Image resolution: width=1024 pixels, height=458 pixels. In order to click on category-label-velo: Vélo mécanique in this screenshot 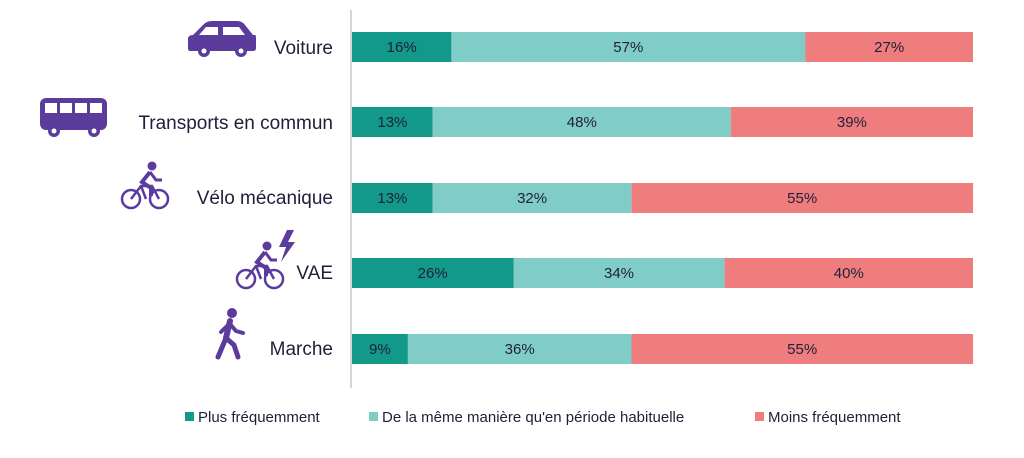, I will do `click(265, 198)`.